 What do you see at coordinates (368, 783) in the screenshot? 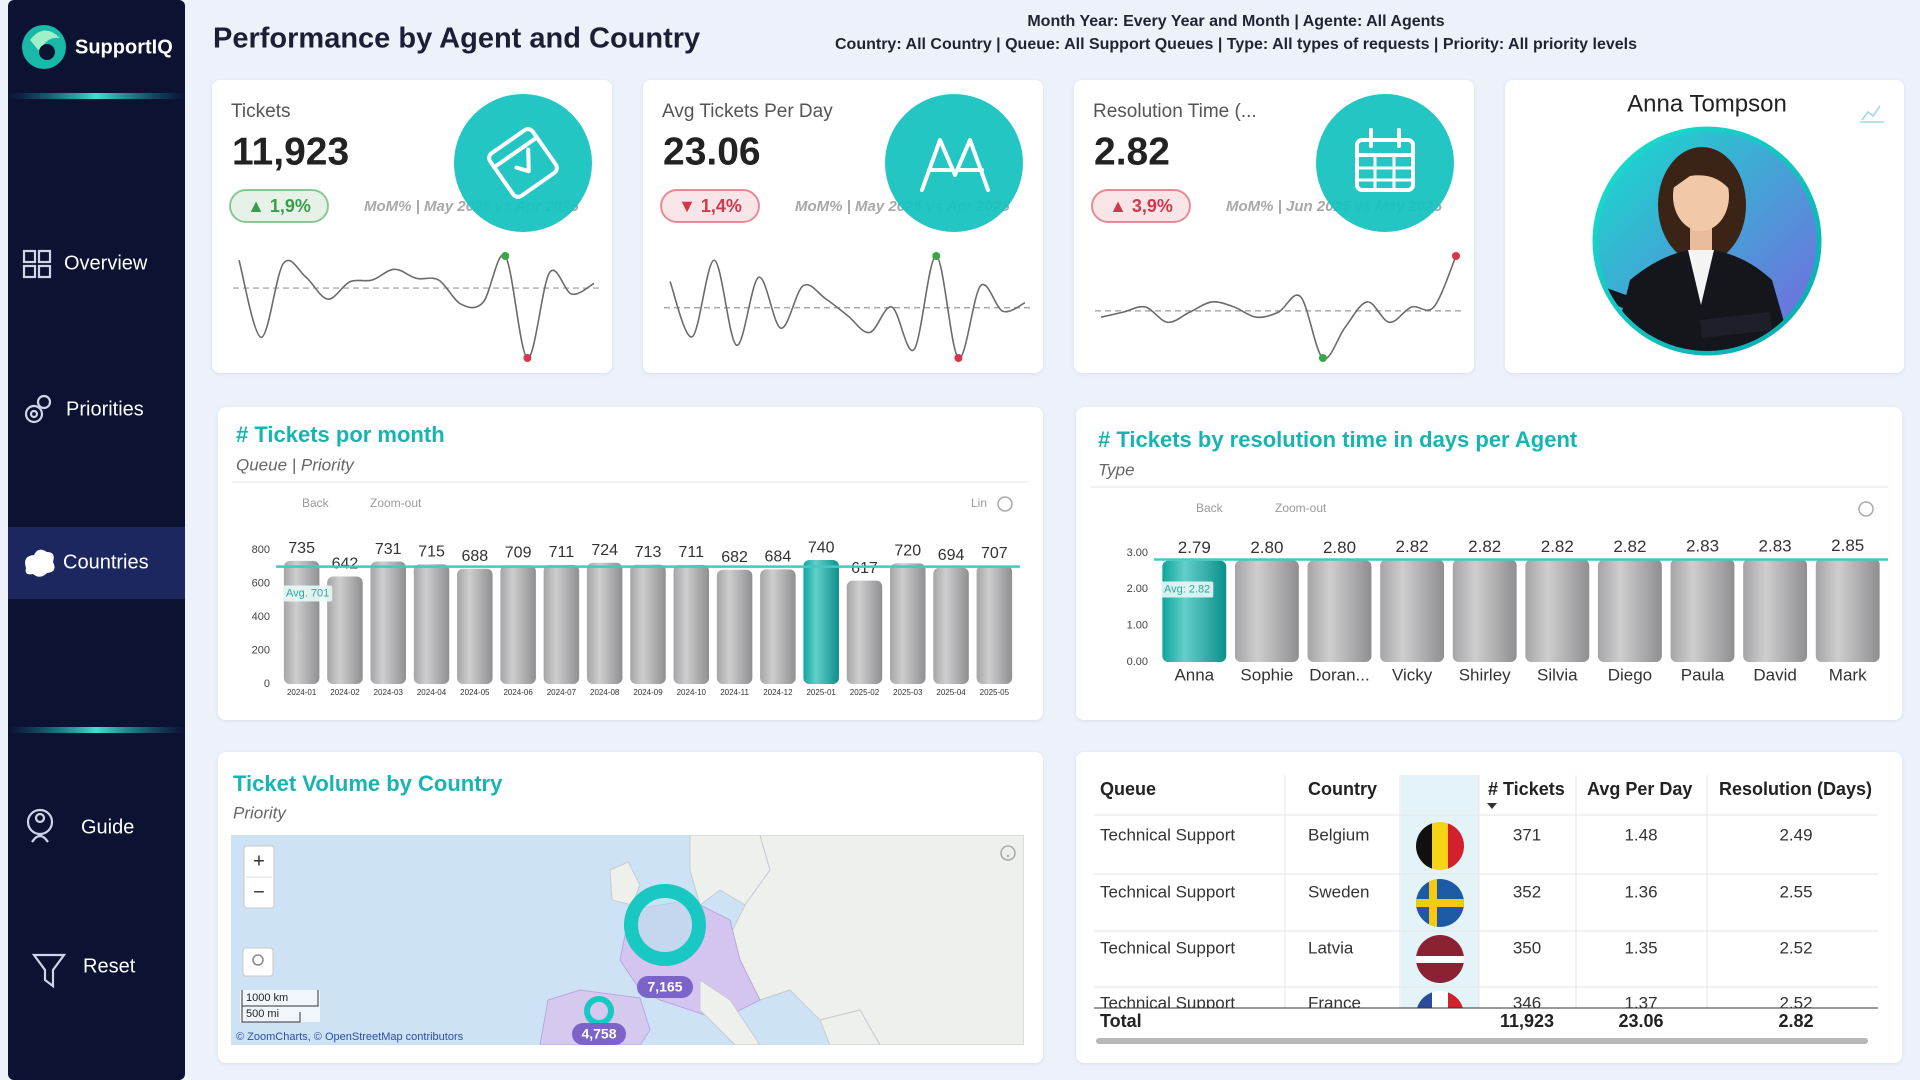
I see `map-title: Ticket Volume by Country` at bounding box center [368, 783].